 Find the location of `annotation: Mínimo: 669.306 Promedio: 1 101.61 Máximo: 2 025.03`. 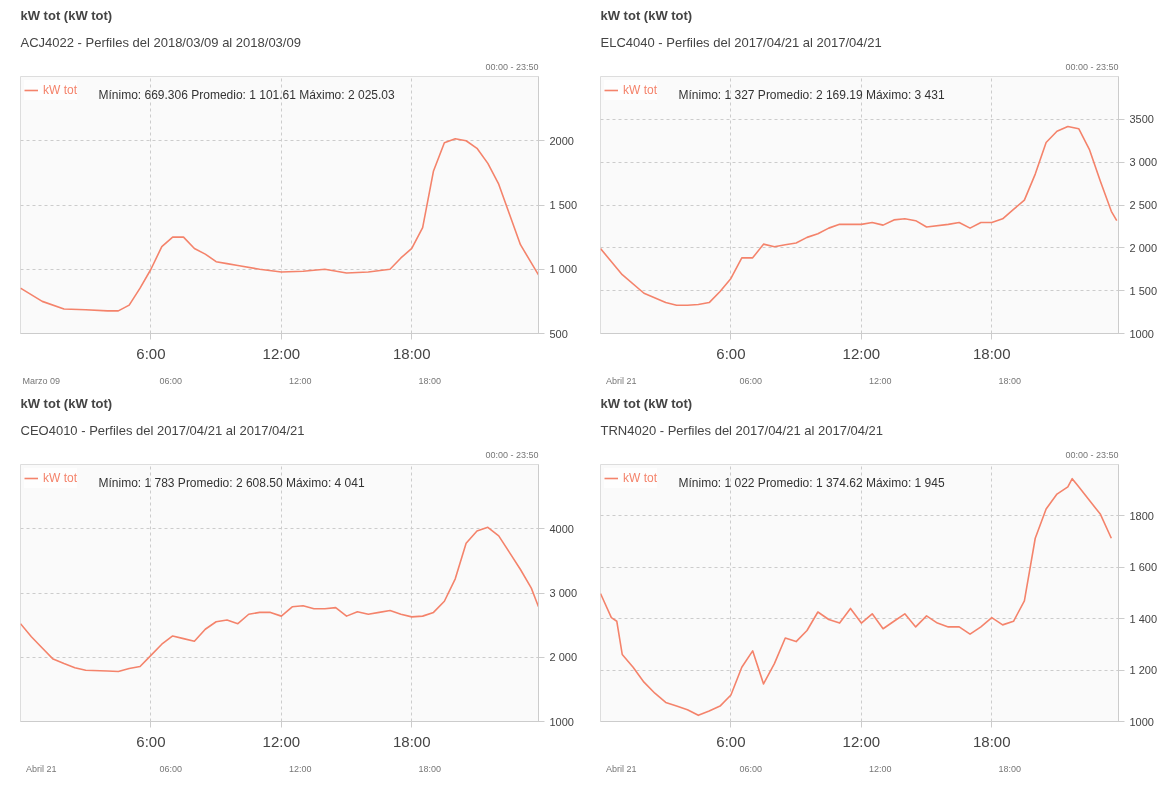

annotation: Mínimo: 669.306 Promedio: 1 101.61 Máximo: 2 025.03 is located at coordinates (246, 94).